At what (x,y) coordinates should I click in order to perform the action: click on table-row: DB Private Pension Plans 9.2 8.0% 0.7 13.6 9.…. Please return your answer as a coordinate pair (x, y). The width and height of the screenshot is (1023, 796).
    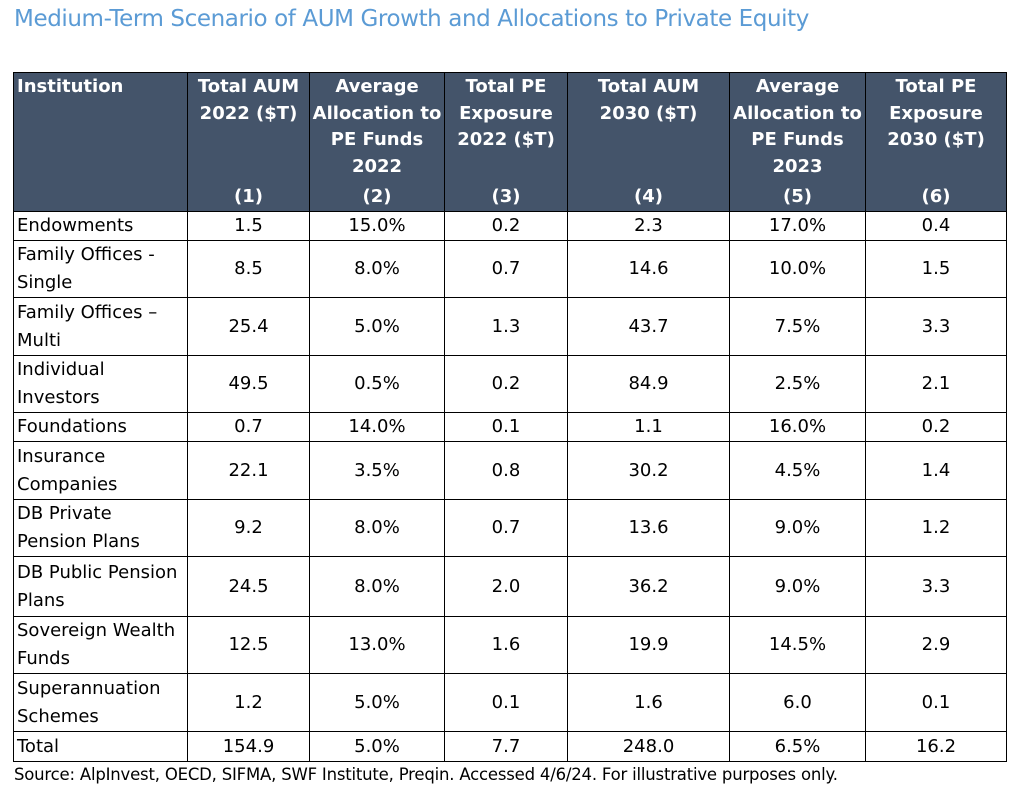
    Looking at the image, I should click on (510, 528).